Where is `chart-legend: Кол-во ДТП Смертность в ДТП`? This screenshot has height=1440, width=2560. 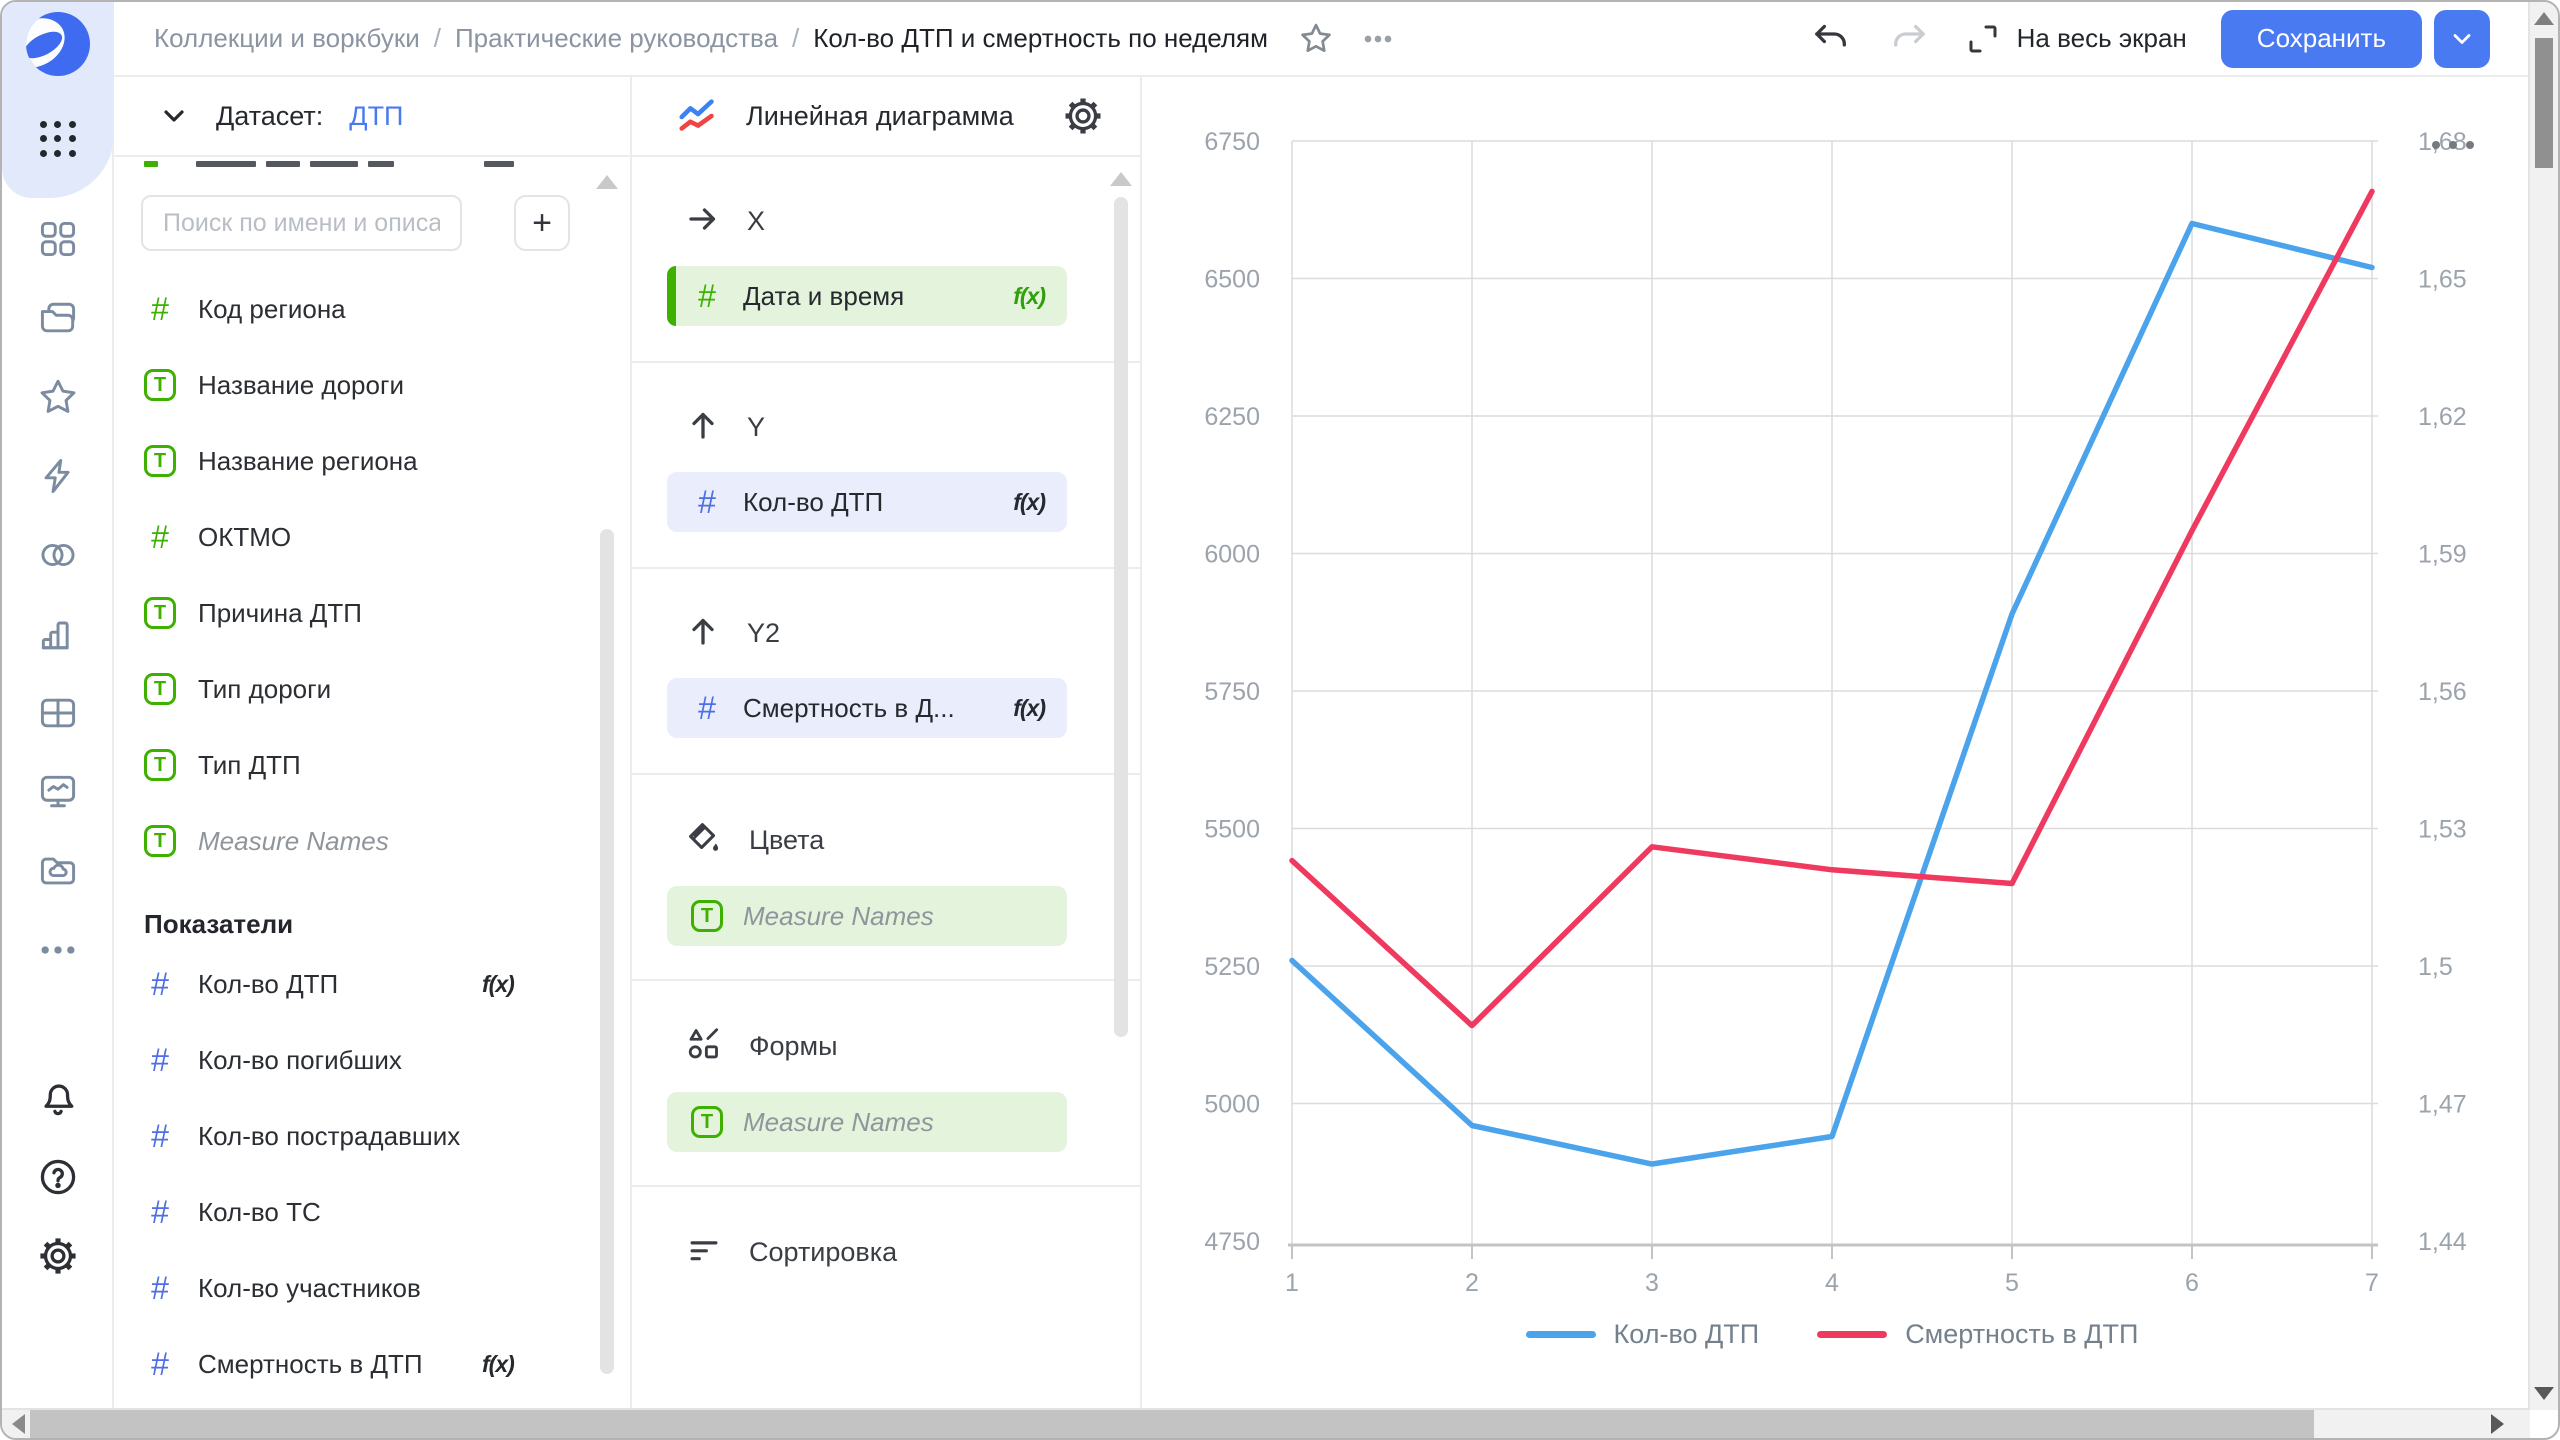
chart-legend: Кол-во ДТП Смертность в ДТП is located at coordinates (1832, 1334).